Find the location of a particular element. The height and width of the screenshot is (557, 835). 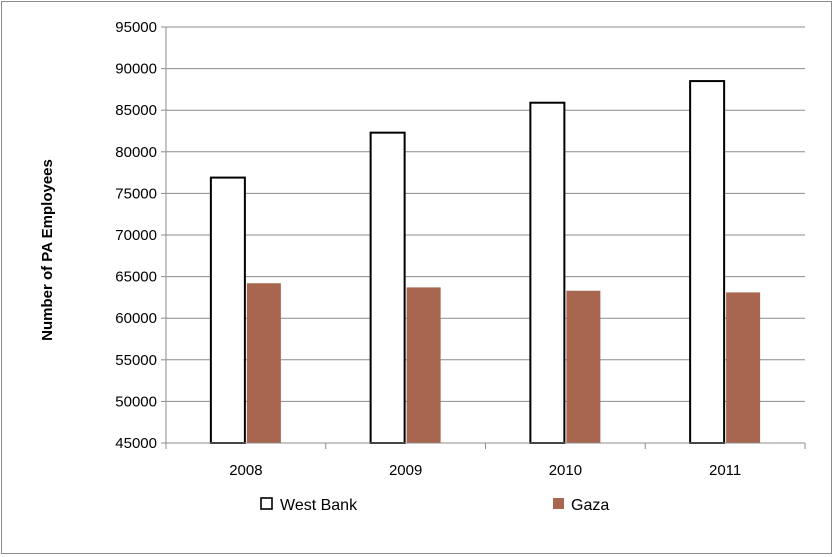

legend-swatch-west-bank is located at coordinates (266, 503).